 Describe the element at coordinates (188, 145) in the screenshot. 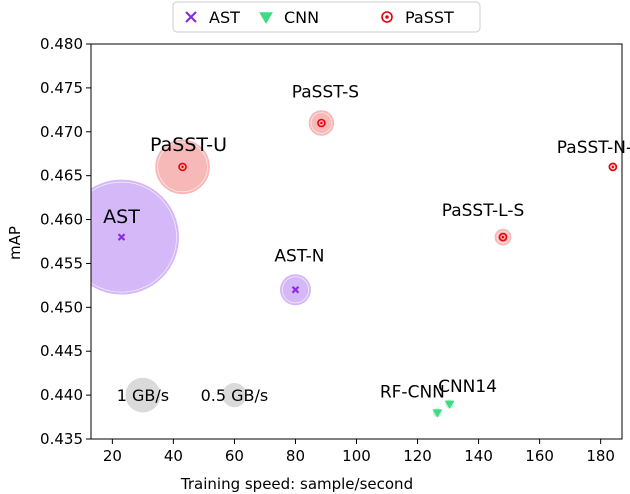

I see `point-label-passt-u: PaSST-U` at that location.